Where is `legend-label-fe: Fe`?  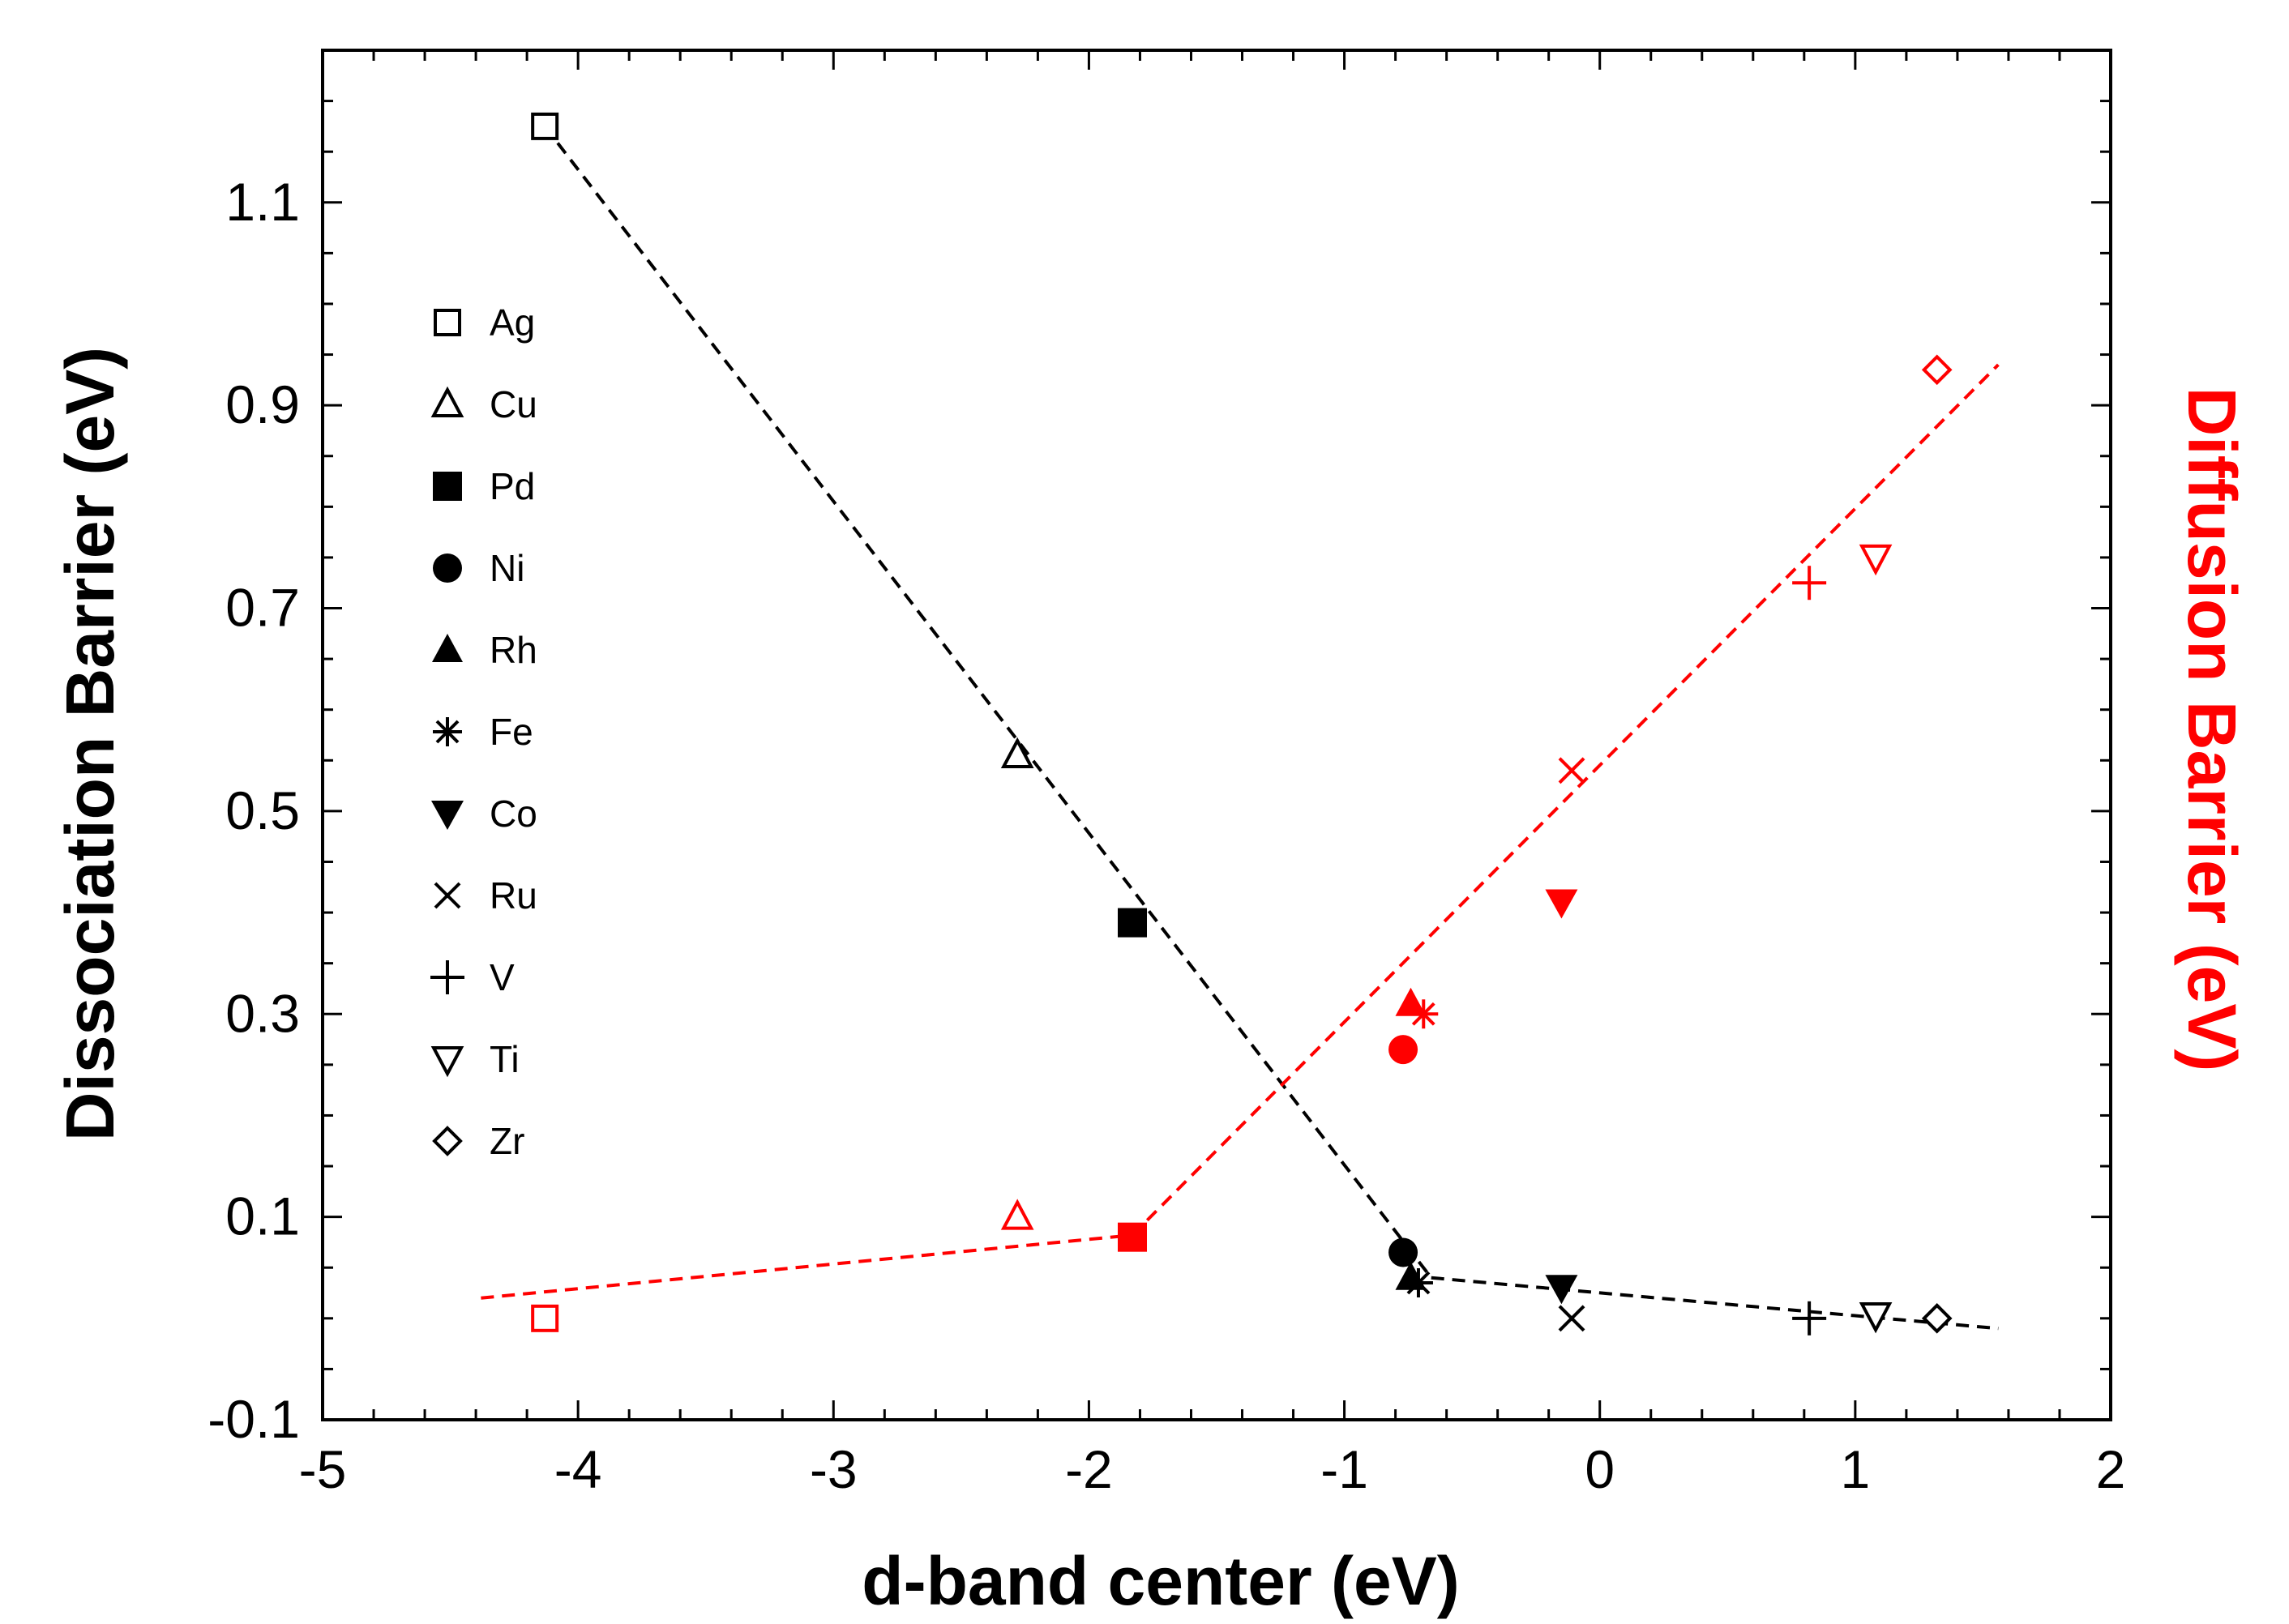 legend-label-fe: Fe is located at coordinates (512, 732).